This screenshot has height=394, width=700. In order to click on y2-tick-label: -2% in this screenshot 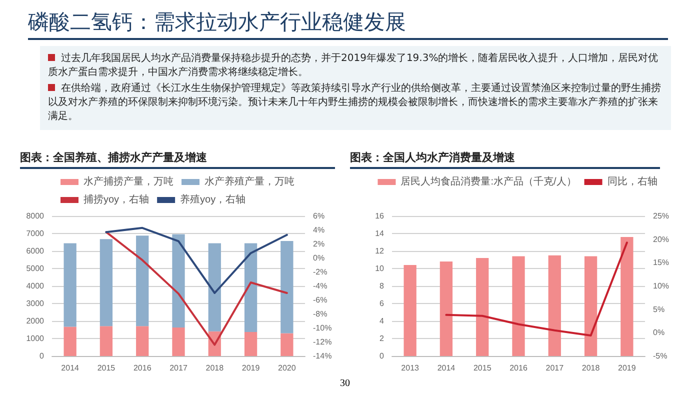, I will do `click(320, 272)`.